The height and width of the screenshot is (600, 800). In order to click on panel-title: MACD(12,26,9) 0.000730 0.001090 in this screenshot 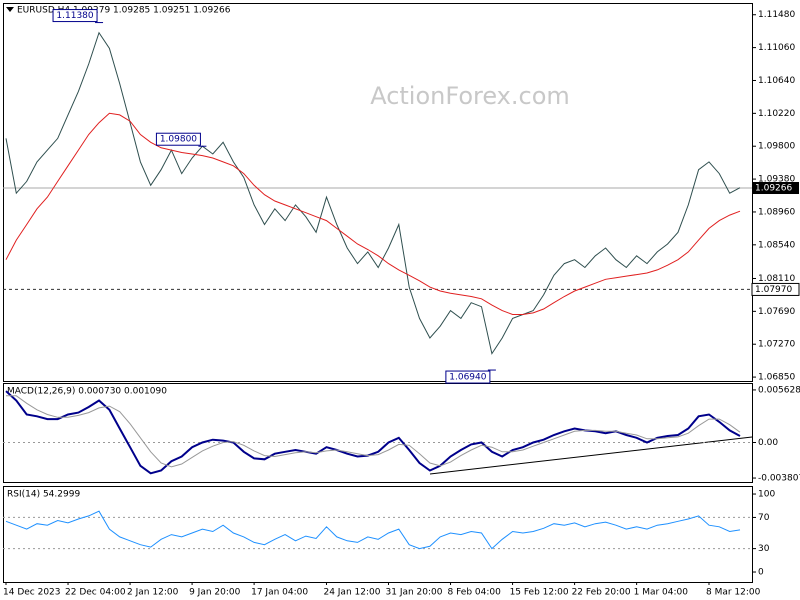, I will do `click(87, 392)`.